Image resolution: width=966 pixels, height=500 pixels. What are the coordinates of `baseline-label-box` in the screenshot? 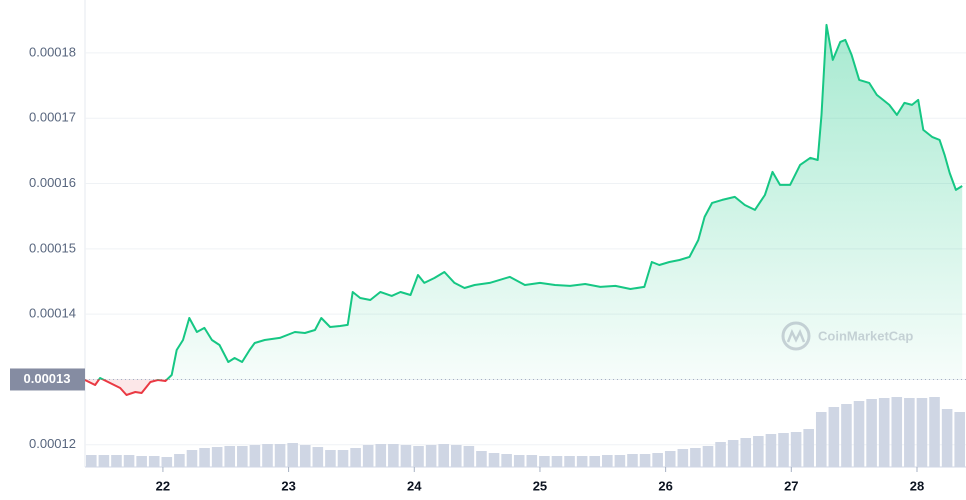 It's located at (47, 379).